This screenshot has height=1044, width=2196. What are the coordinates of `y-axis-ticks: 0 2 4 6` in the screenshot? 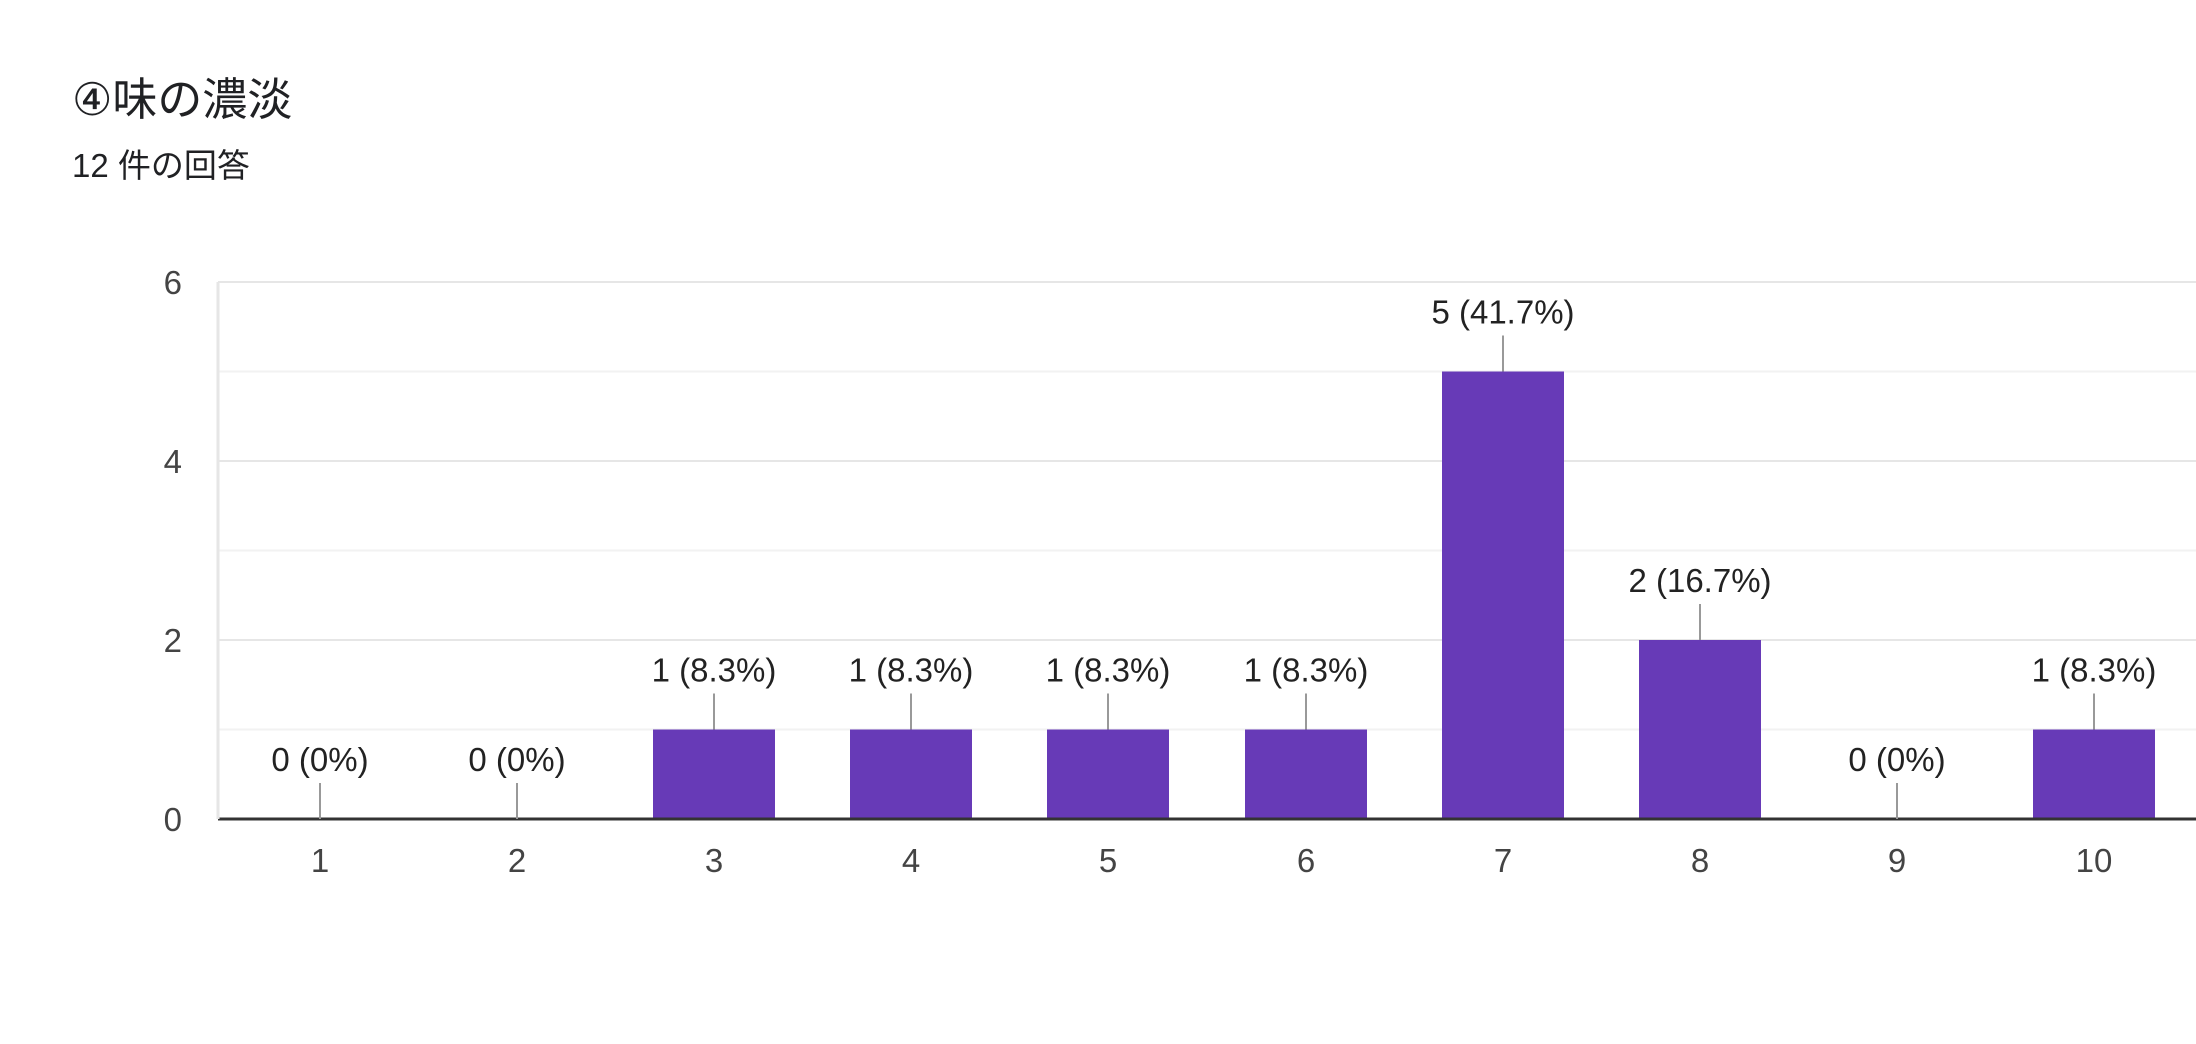 It's located at (173, 551).